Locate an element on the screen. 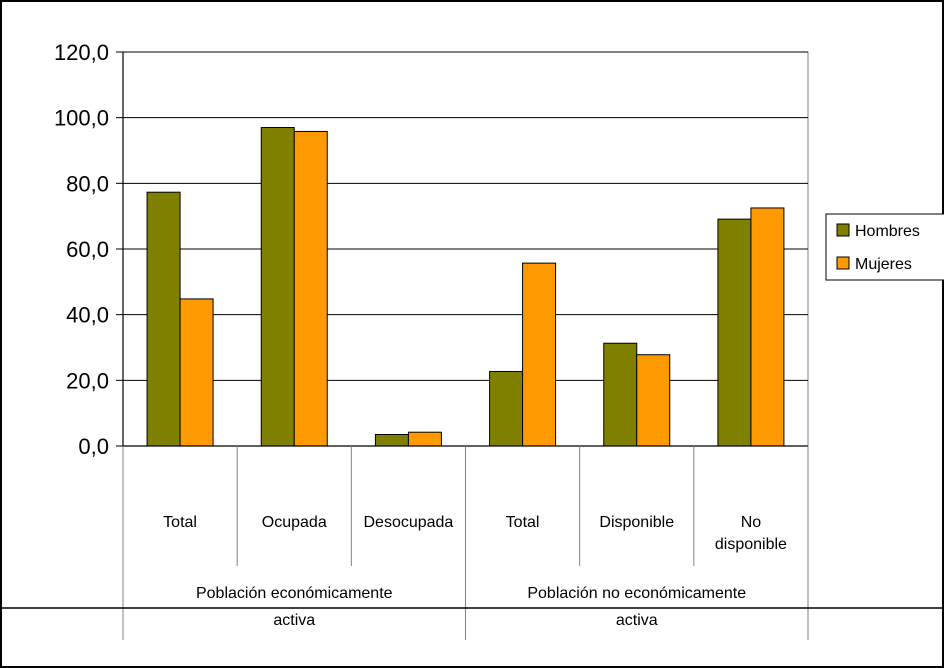  group-label: Población económicamente activa is located at coordinates (294, 607).